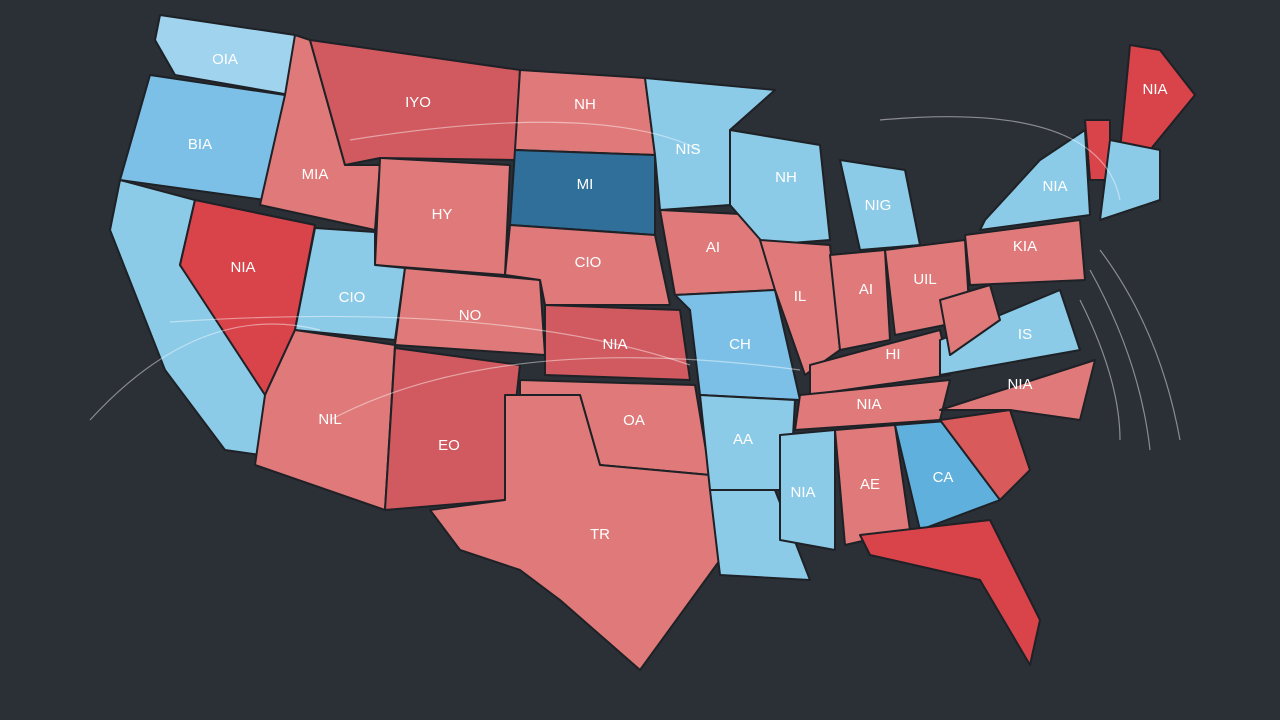 This screenshot has width=1280, height=720. I want to click on state-label: NIG, so click(878, 205).